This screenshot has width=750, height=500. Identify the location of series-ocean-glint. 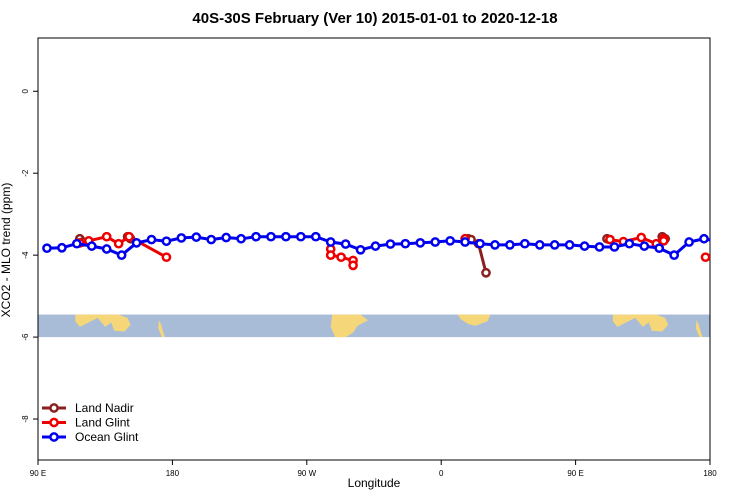
(382, 245).